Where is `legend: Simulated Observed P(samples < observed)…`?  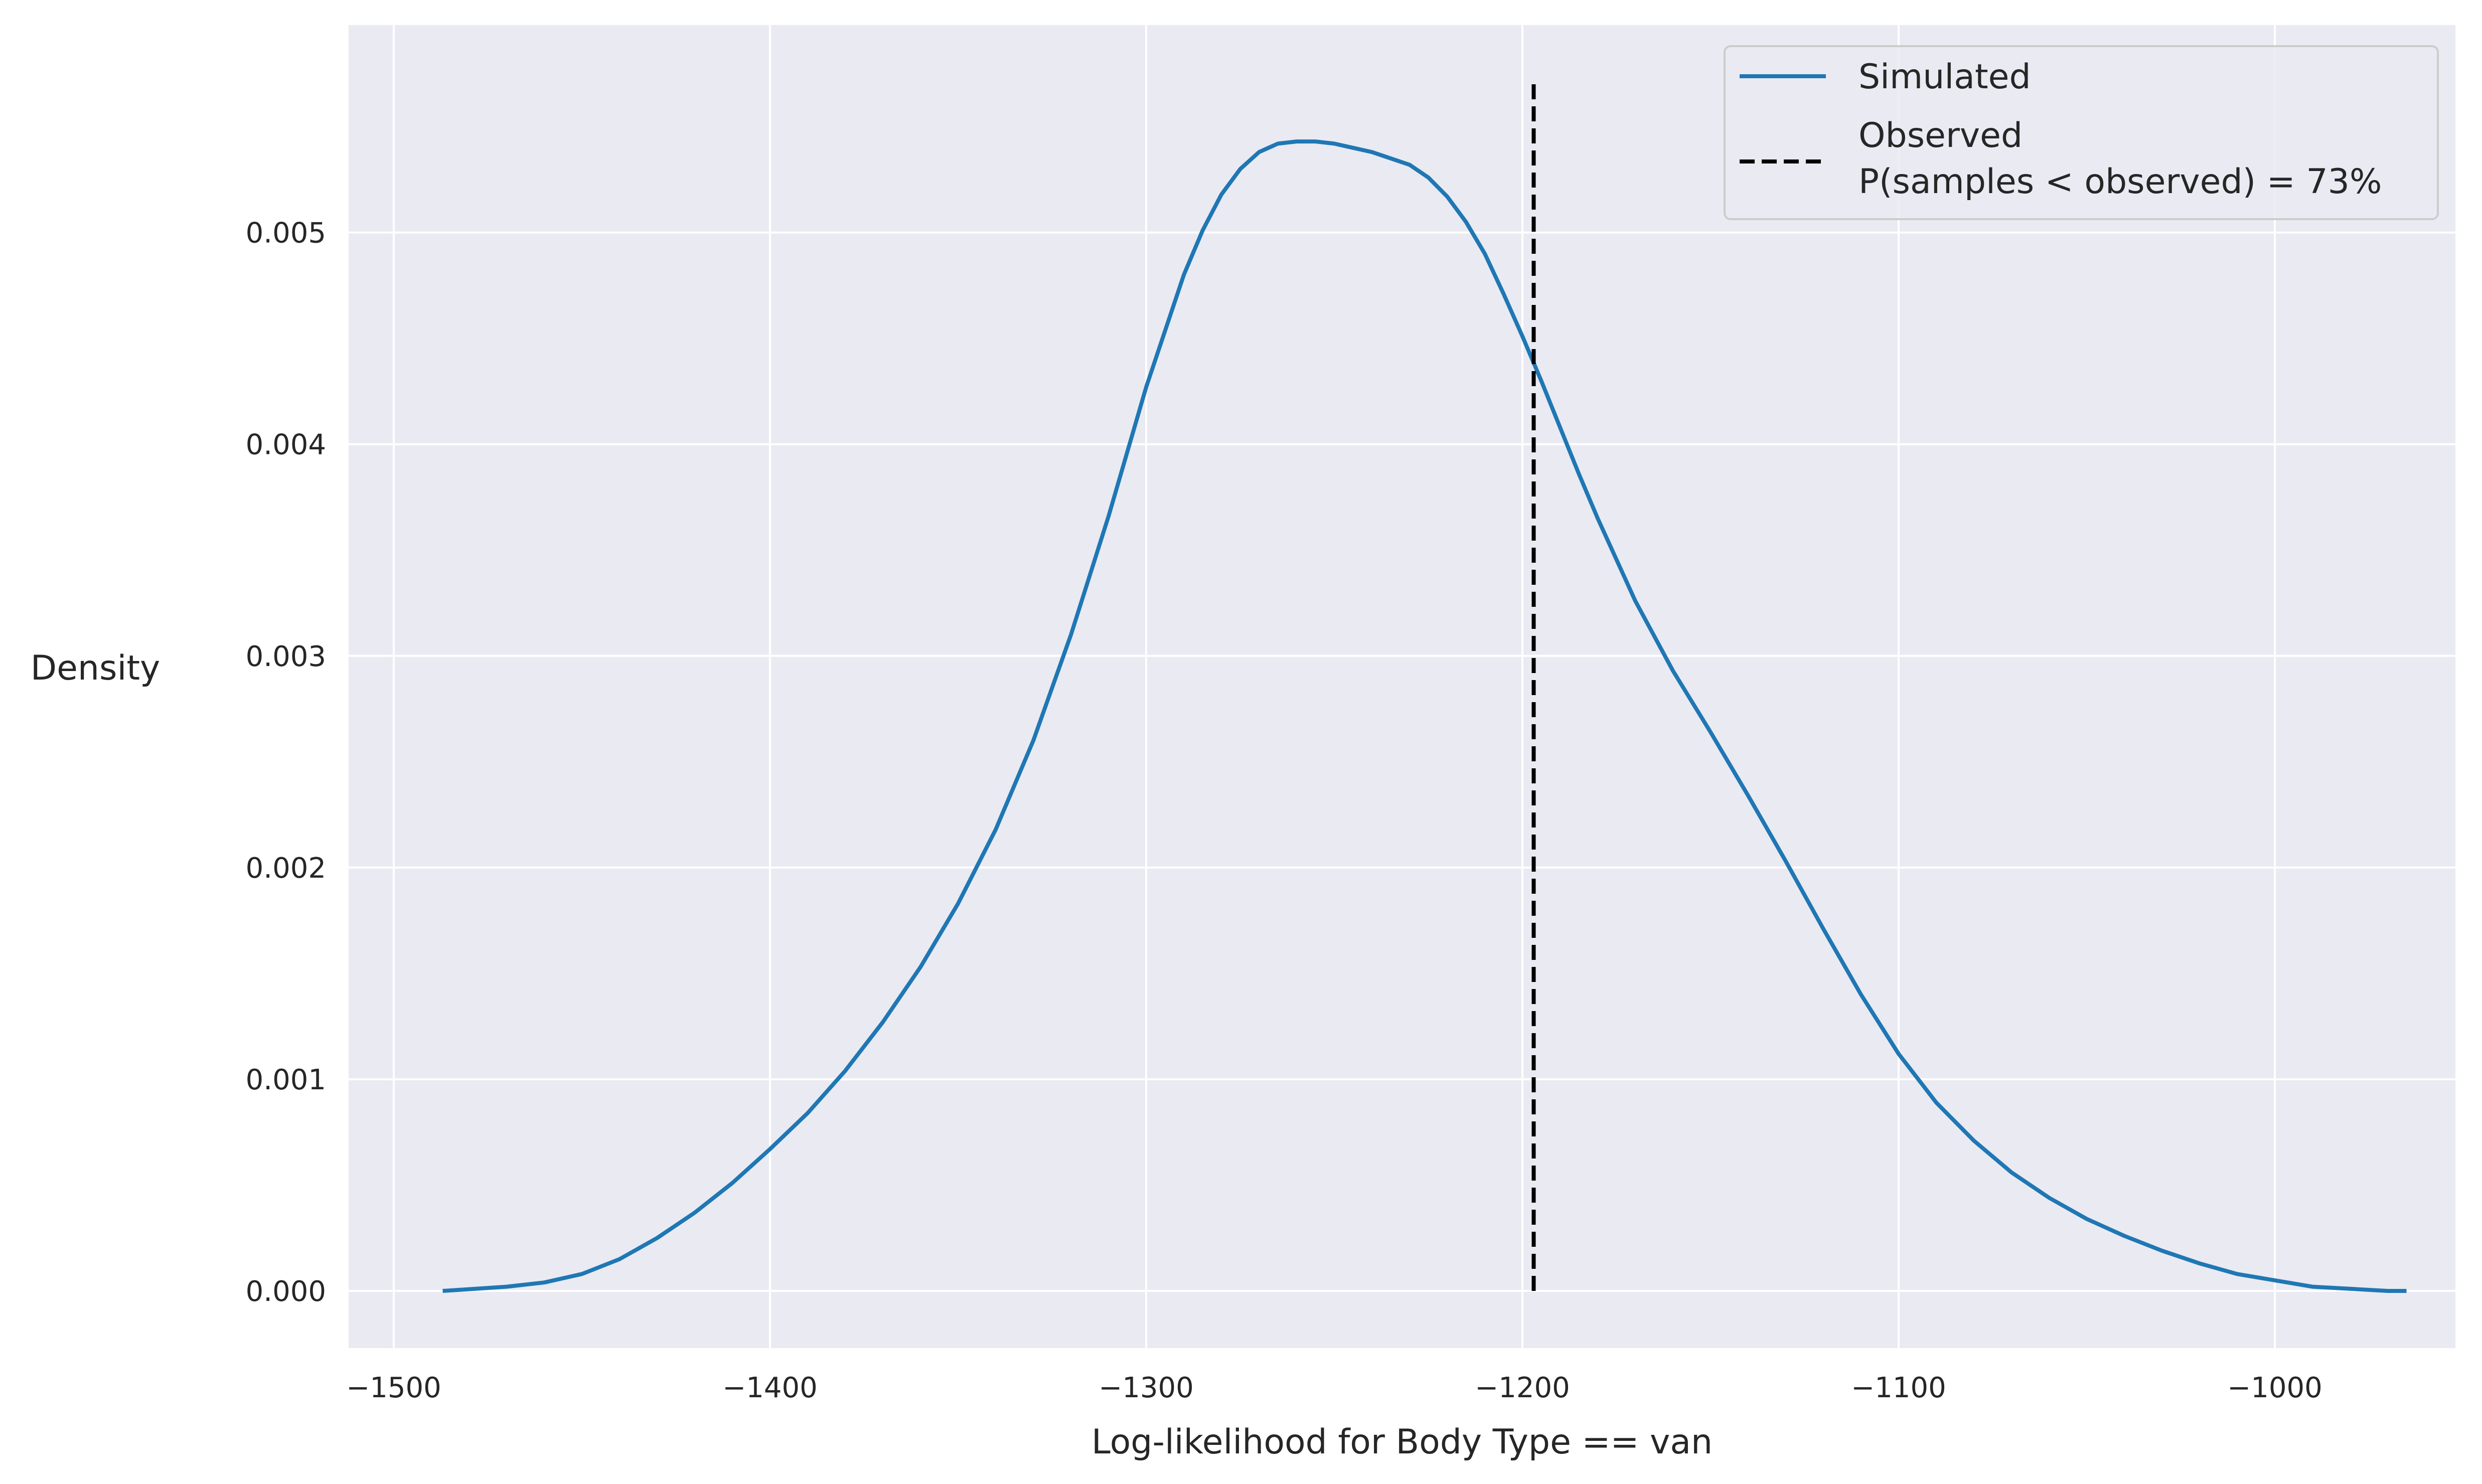
legend: Simulated Observed P(samples < observed)… is located at coordinates (2082, 132).